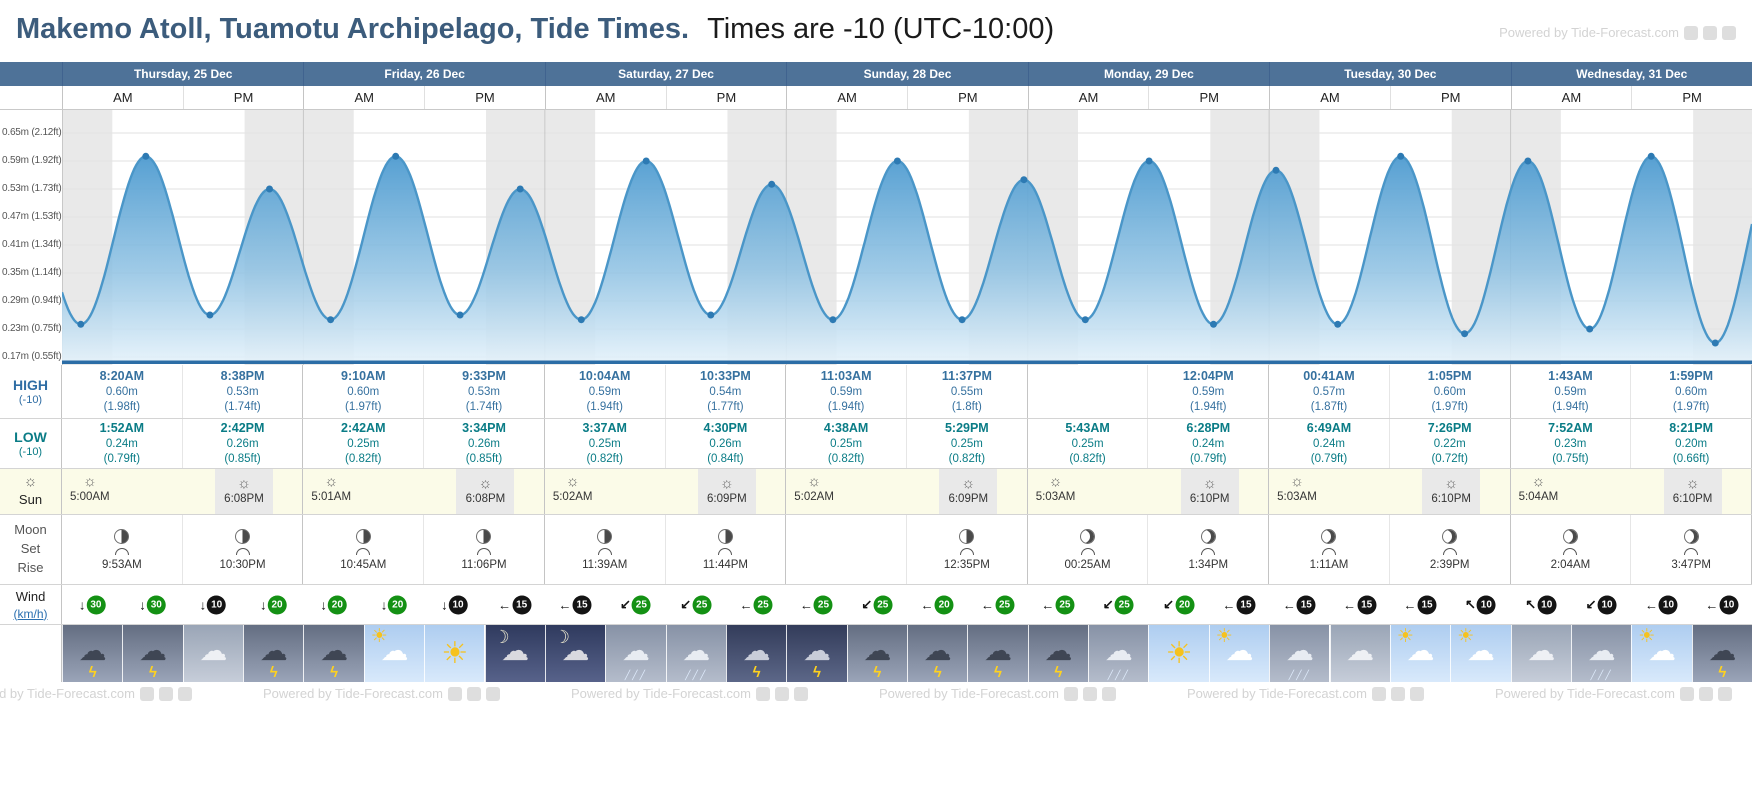 Image resolution: width=1752 pixels, height=787 pixels. Describe the element at coordinates (966, 551) in the screenshot. I see `moonset-icon` at that location.